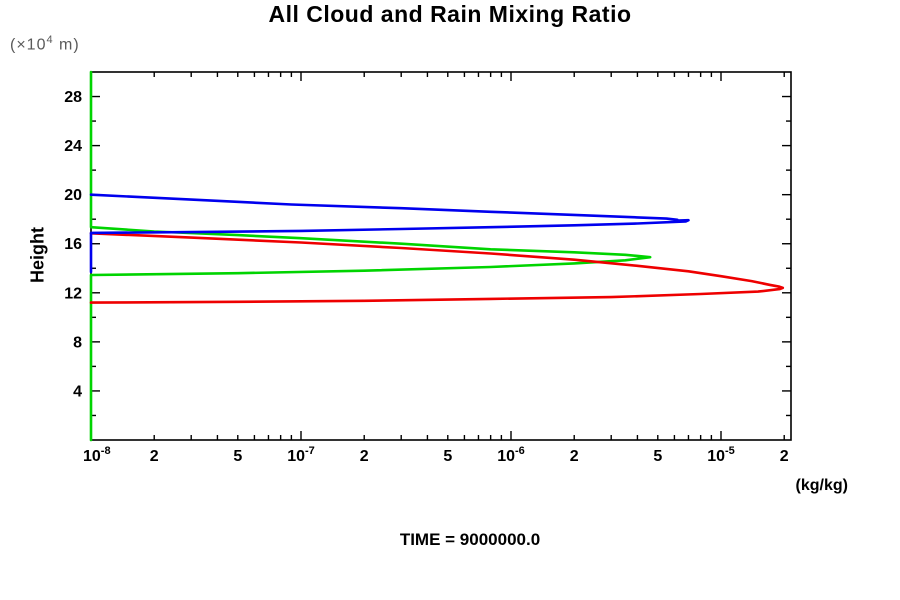 Image resolution: width=900 pixels, height=600 pixels. What do you see at coordinates (50, 40) in the screenshot?
I see `y-axis-unit-exponent: 4` at bounding box center [50, 40].